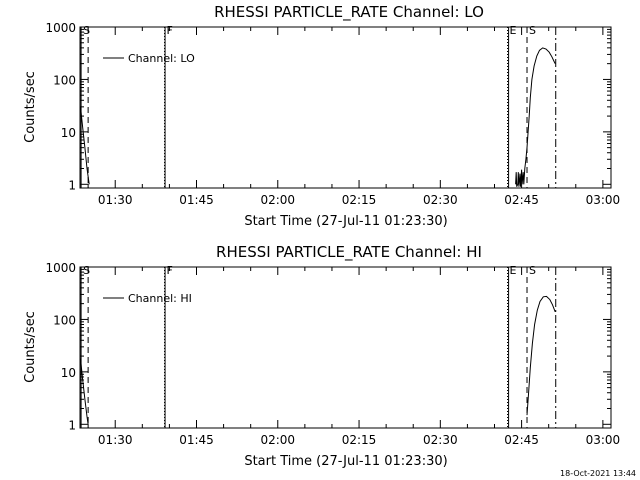 This screenshot has height=480, width=640. Describe the element at coordinates (598, 473) in the screenshot. I see `timestamp: 18-Oct-2021 13:44` at that location.